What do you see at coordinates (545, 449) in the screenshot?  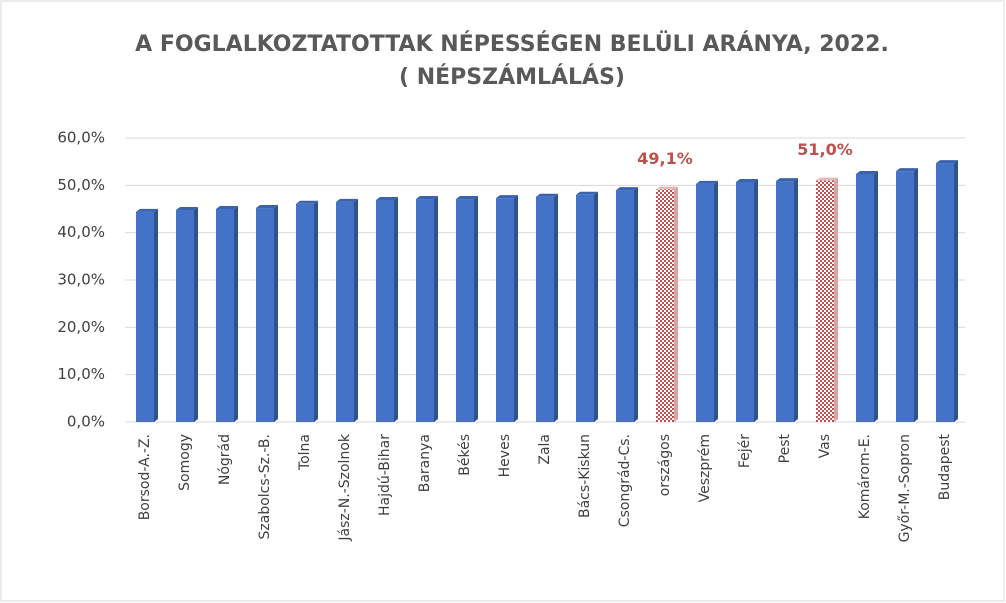 I see `x-tick-label: Zala` at bounding box center [545, 449].